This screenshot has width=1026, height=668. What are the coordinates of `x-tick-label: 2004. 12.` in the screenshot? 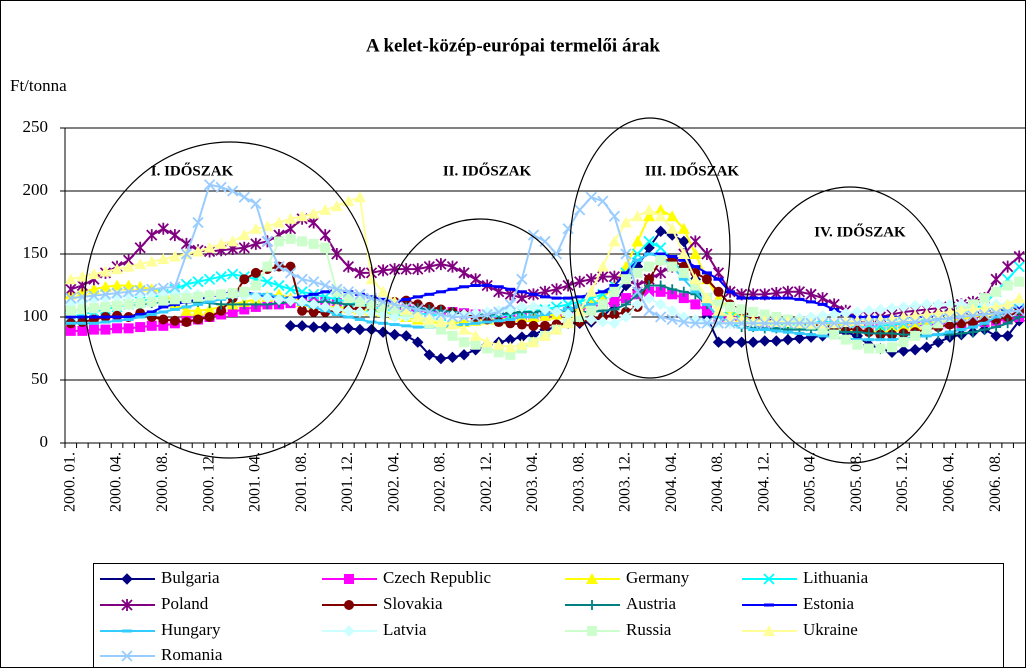 It's located at (763, 482).